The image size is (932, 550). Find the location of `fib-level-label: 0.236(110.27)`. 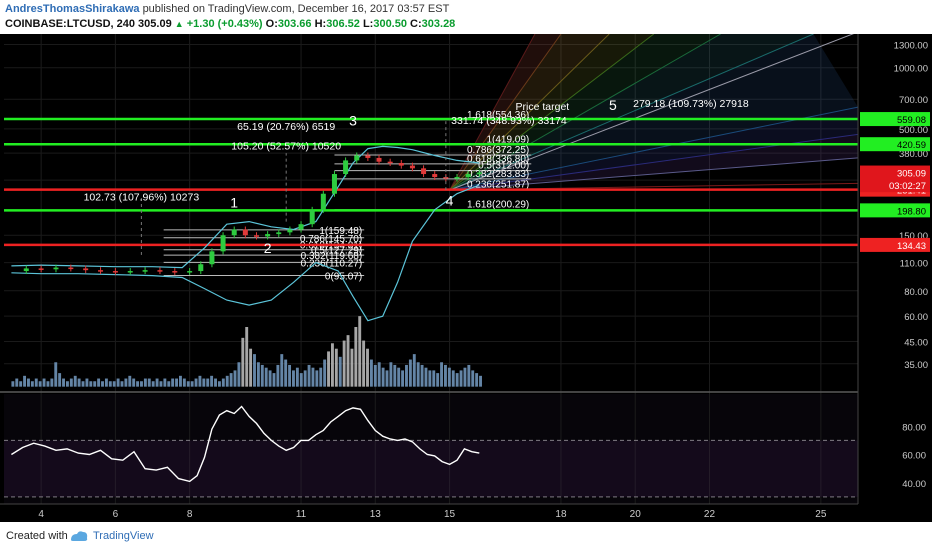

fib-level-label: 0.236(110.27) is located at coordinates (332, 263).